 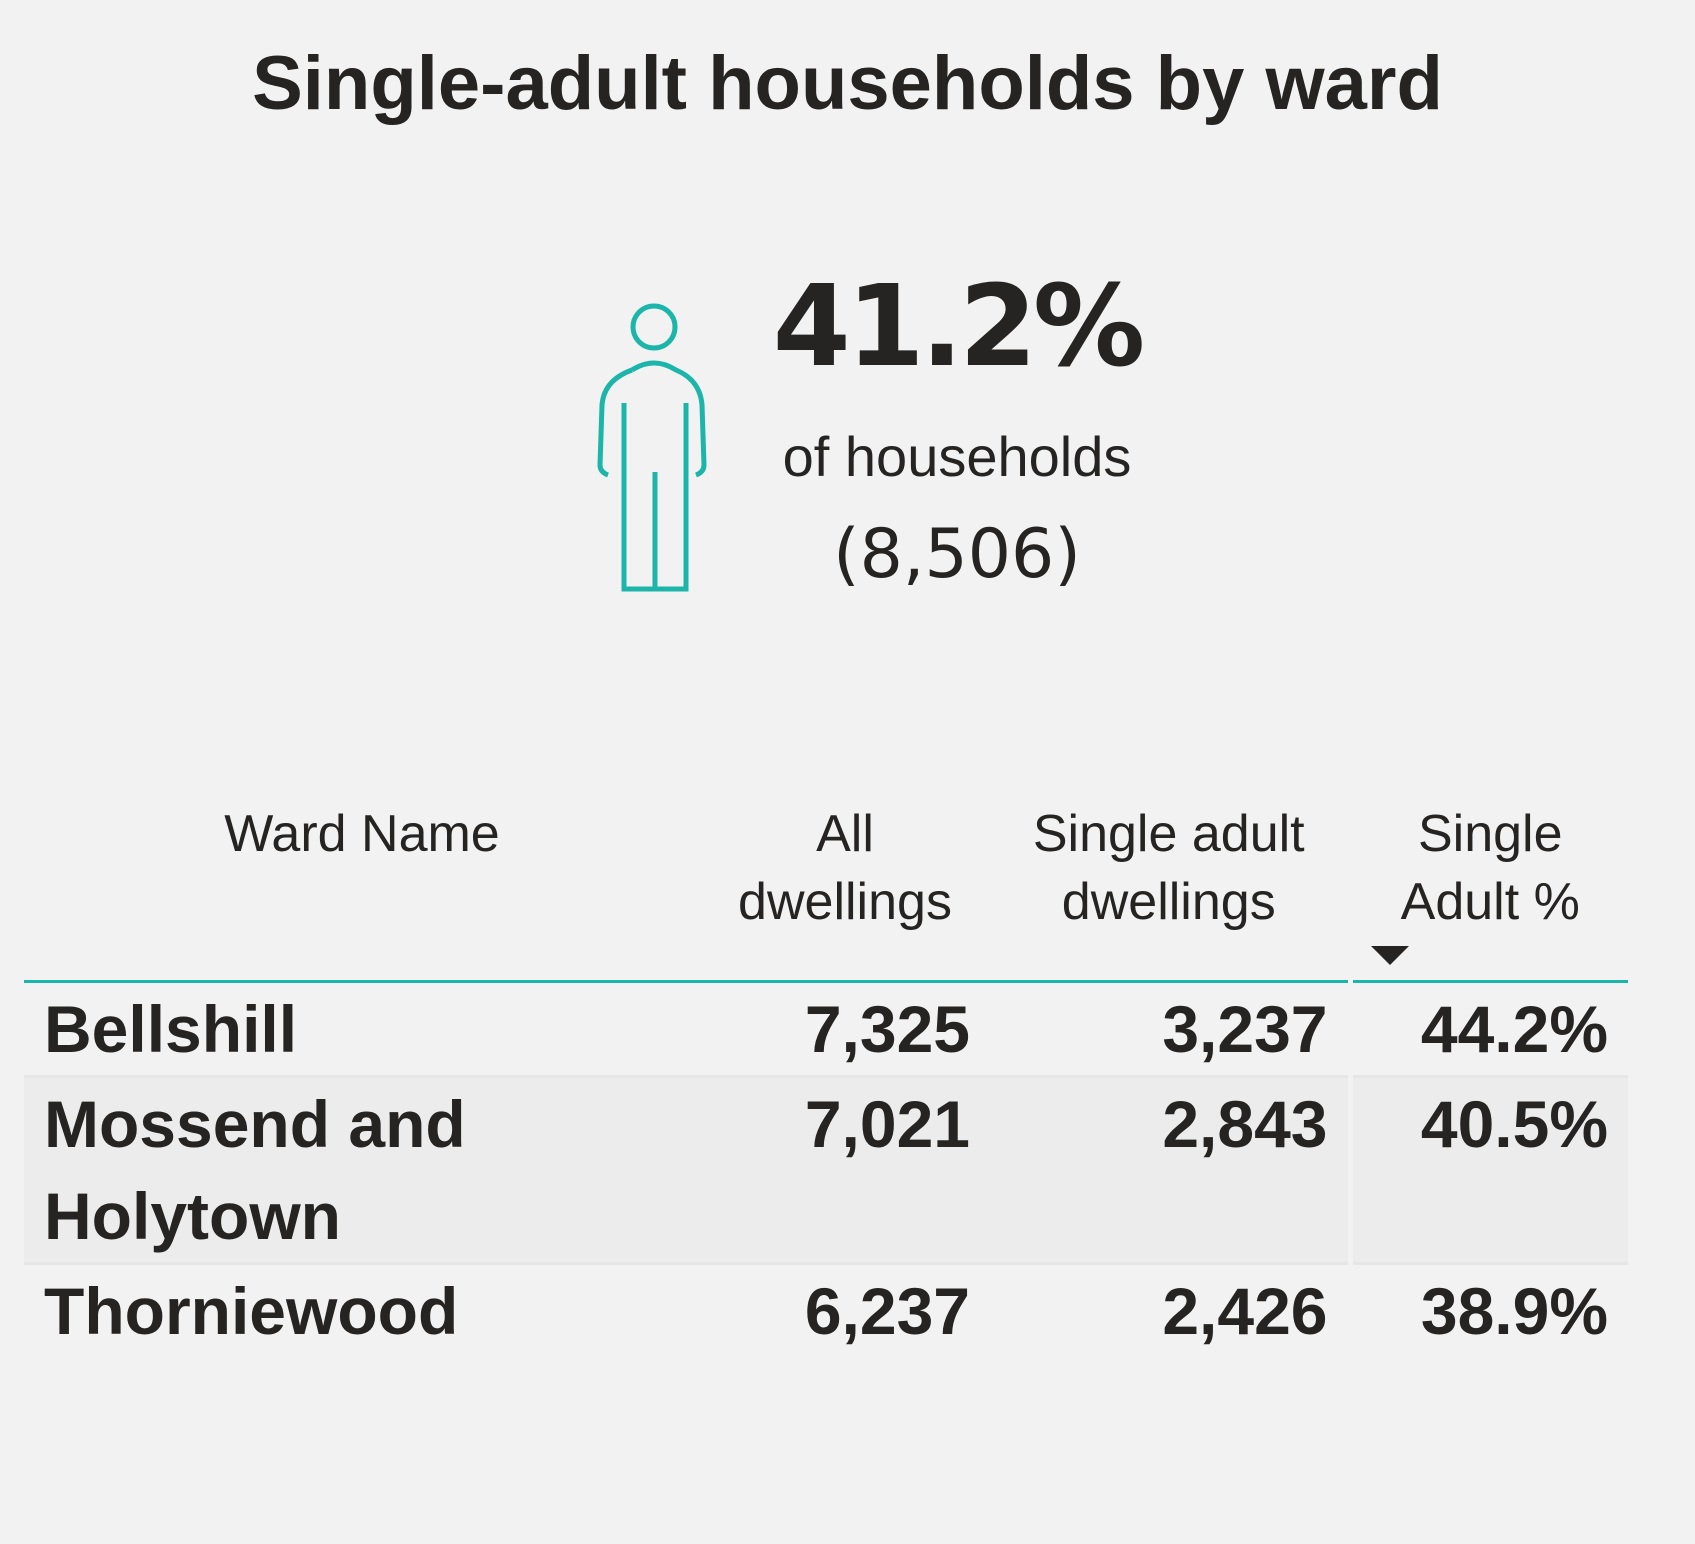 I want to click on sort-arrow-shape, so click(x=1389, y=955).